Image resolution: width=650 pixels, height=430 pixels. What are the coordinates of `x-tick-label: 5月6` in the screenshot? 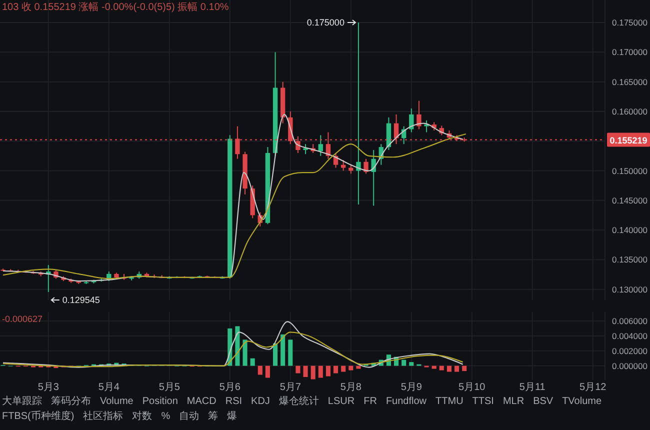 It's located at (230, 387).